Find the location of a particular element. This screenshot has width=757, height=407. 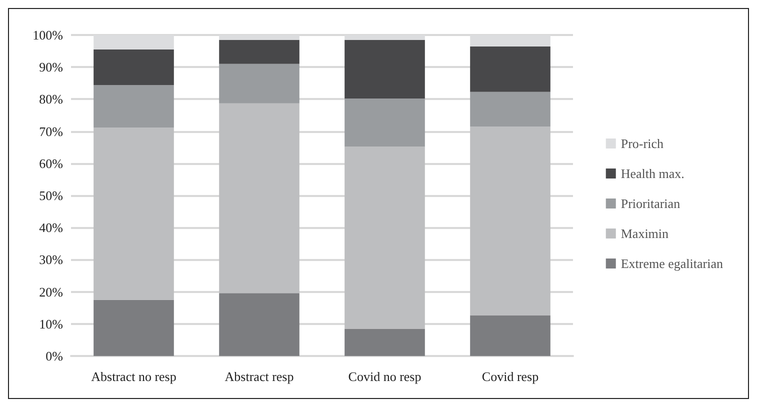

y-tick-label: 0% is located at coordinates (55, 356).